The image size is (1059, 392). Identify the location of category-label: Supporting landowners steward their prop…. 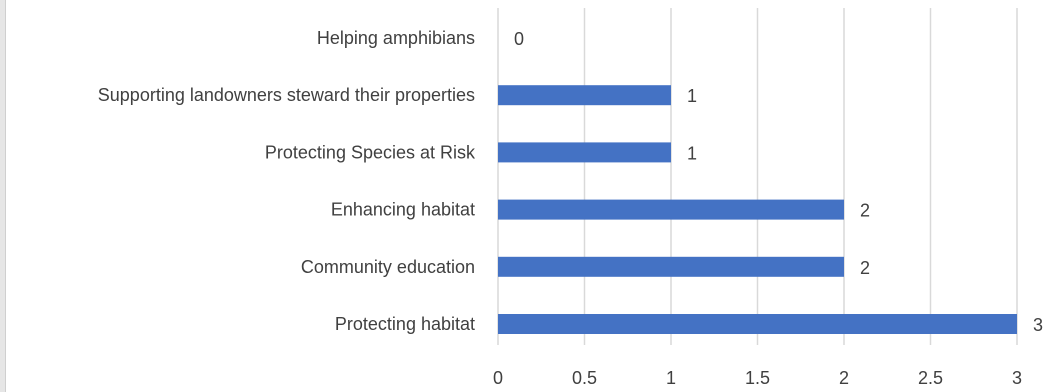
(286, 95).